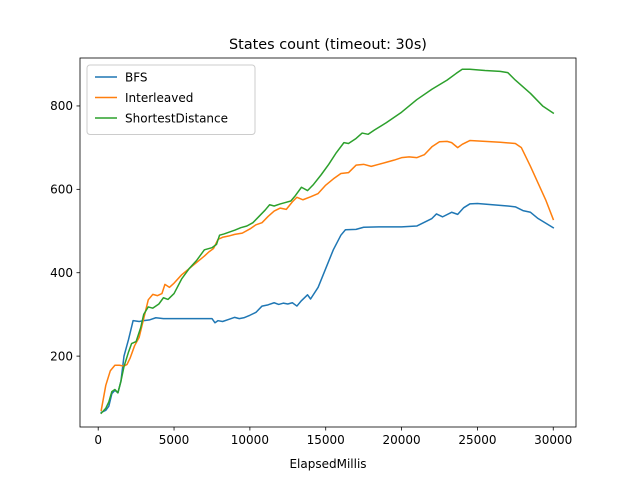 Image resolution: width=640 pixels, height=480 pixels. I want to click on x-tick-label: 20000, so click(401, 440).